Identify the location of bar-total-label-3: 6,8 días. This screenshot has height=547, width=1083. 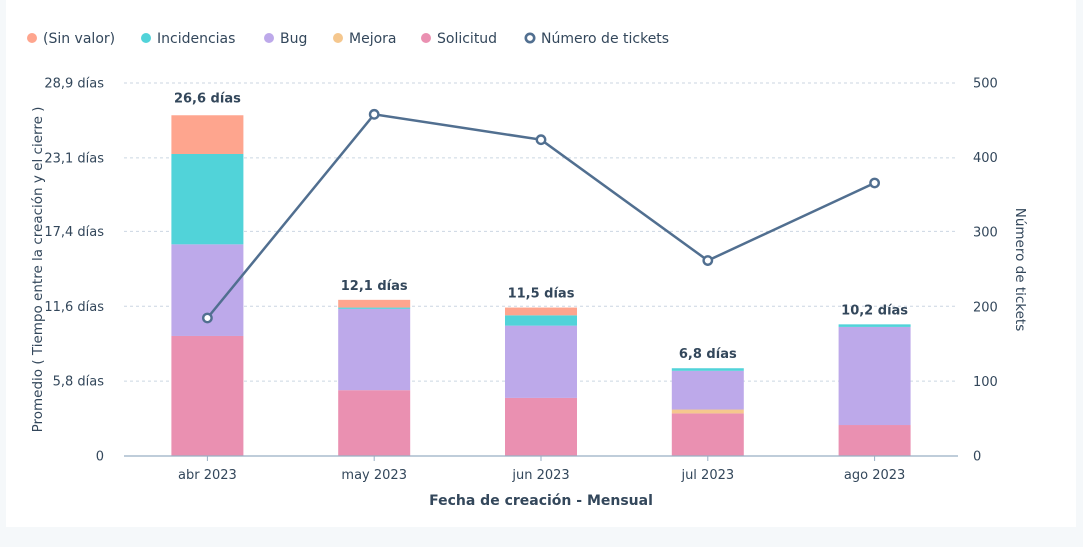
(708, 354).